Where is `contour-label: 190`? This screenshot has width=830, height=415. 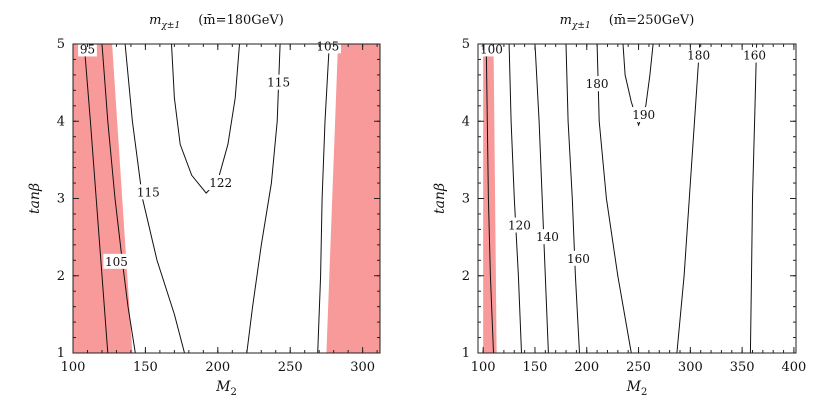
contour-label: 190 is located at coordinates (643, 115).